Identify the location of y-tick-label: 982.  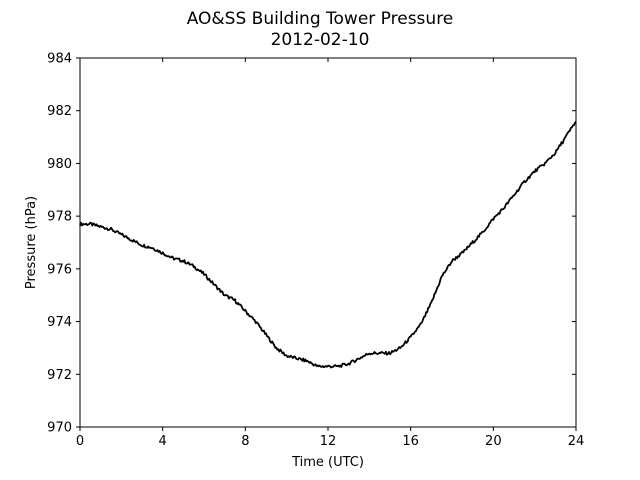
(59, 111).